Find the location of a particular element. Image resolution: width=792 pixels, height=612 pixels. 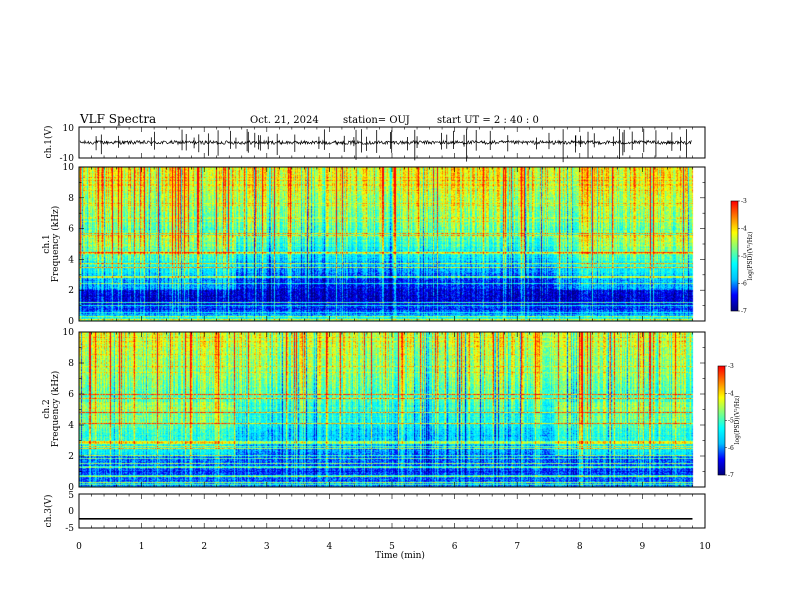

ch1-ytick-bottom: -10 is located at coordinates (67, 159).